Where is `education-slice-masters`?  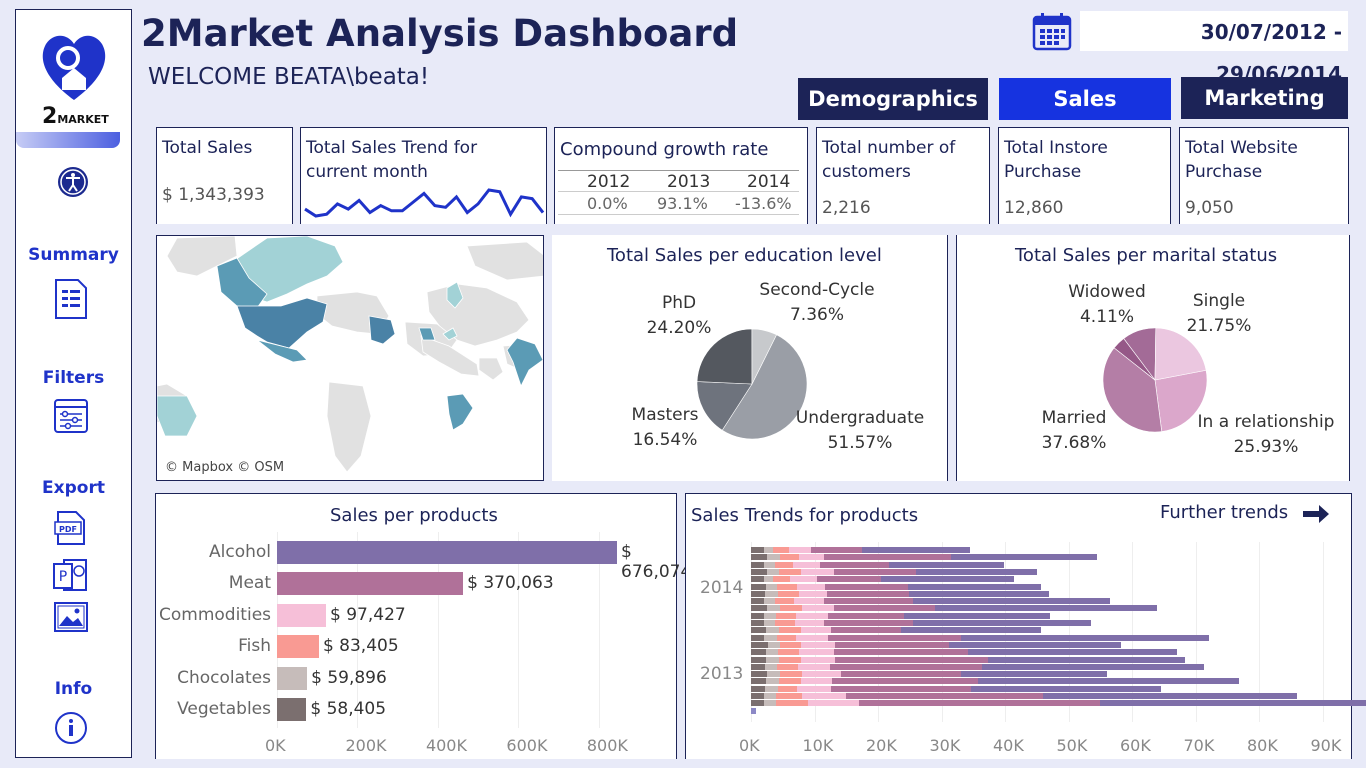 education-slice-masters is located at coordinates (725, 406).